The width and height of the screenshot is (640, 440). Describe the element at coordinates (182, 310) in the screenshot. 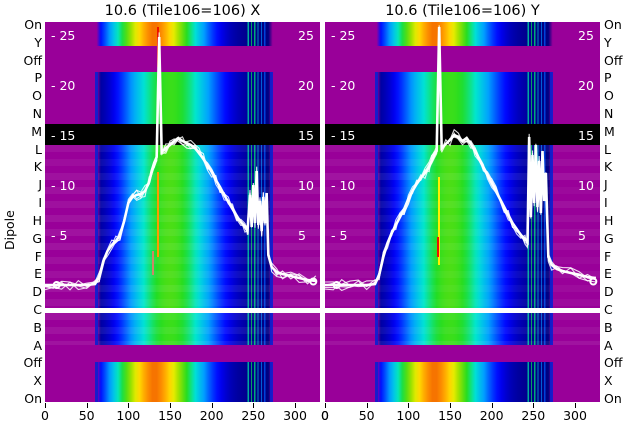

I see `heat-band-white-rule-top` at that location.